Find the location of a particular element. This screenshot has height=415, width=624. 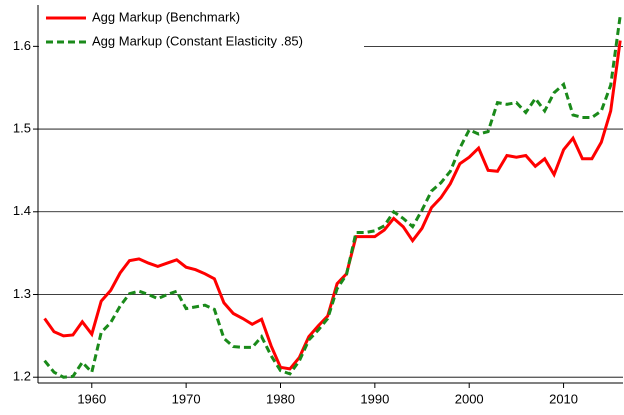

legend-box is located at coordinates (201, 32).